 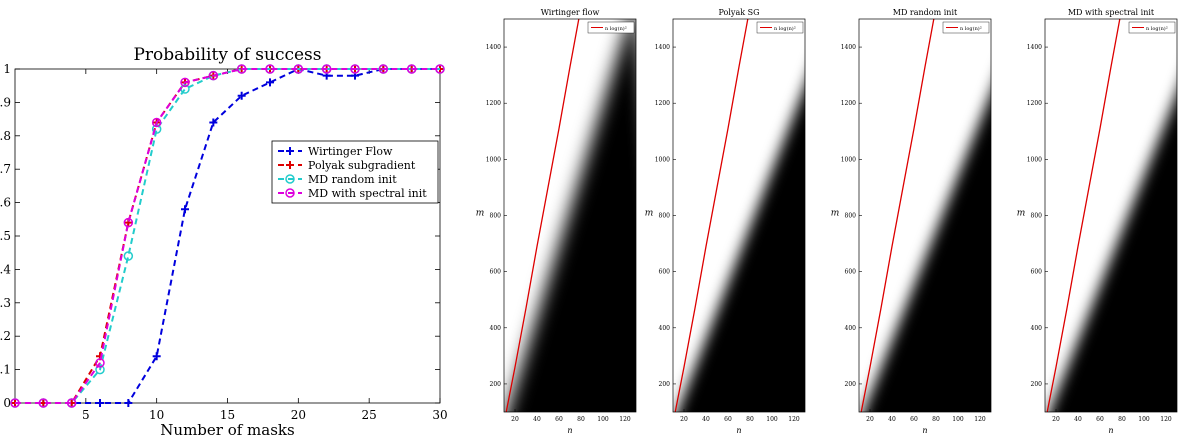 I want to click on y-tick-label: 0.1, so click(x=5, y=370).